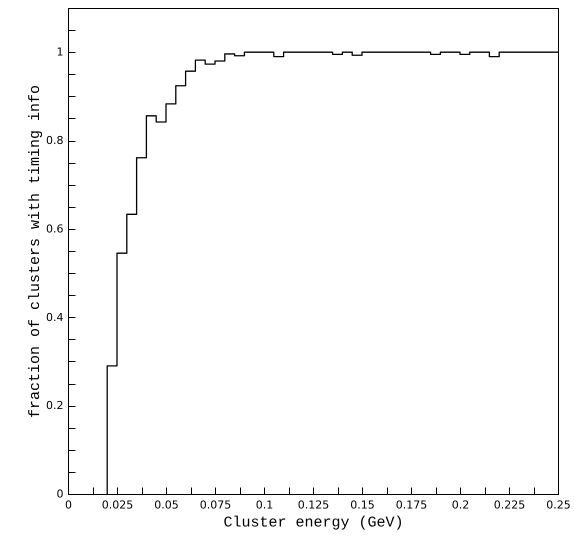  What do you see at coordinates (118, 505) in the screenshot?
I see `x-tick-label: 0.025` at bounding box center [118, 505].